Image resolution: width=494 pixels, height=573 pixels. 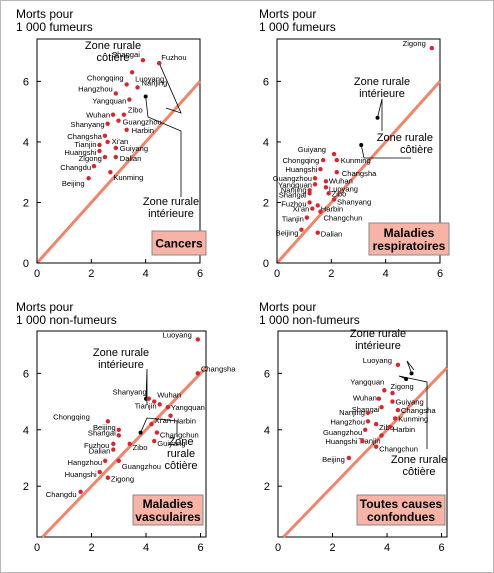 I want to click on point-wuhan, so click(x=113, y=114).